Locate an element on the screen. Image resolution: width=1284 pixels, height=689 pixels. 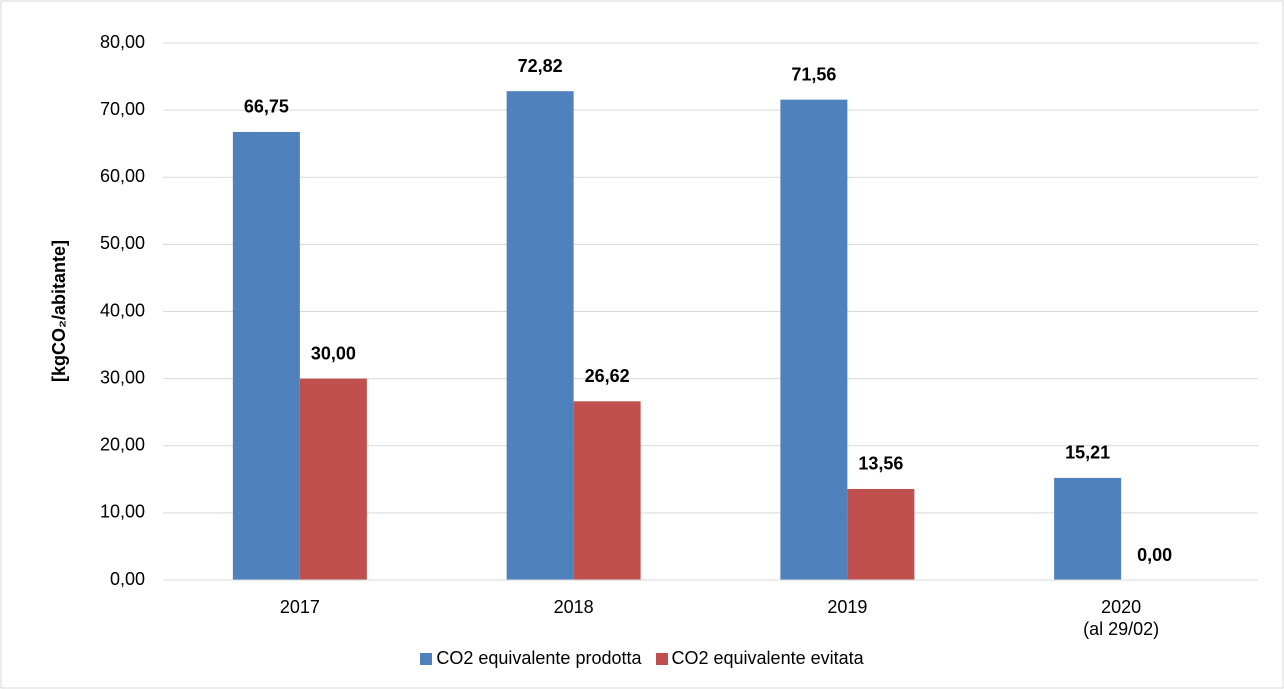
value-label: 0,00 is located at coordinates (1154, 555).